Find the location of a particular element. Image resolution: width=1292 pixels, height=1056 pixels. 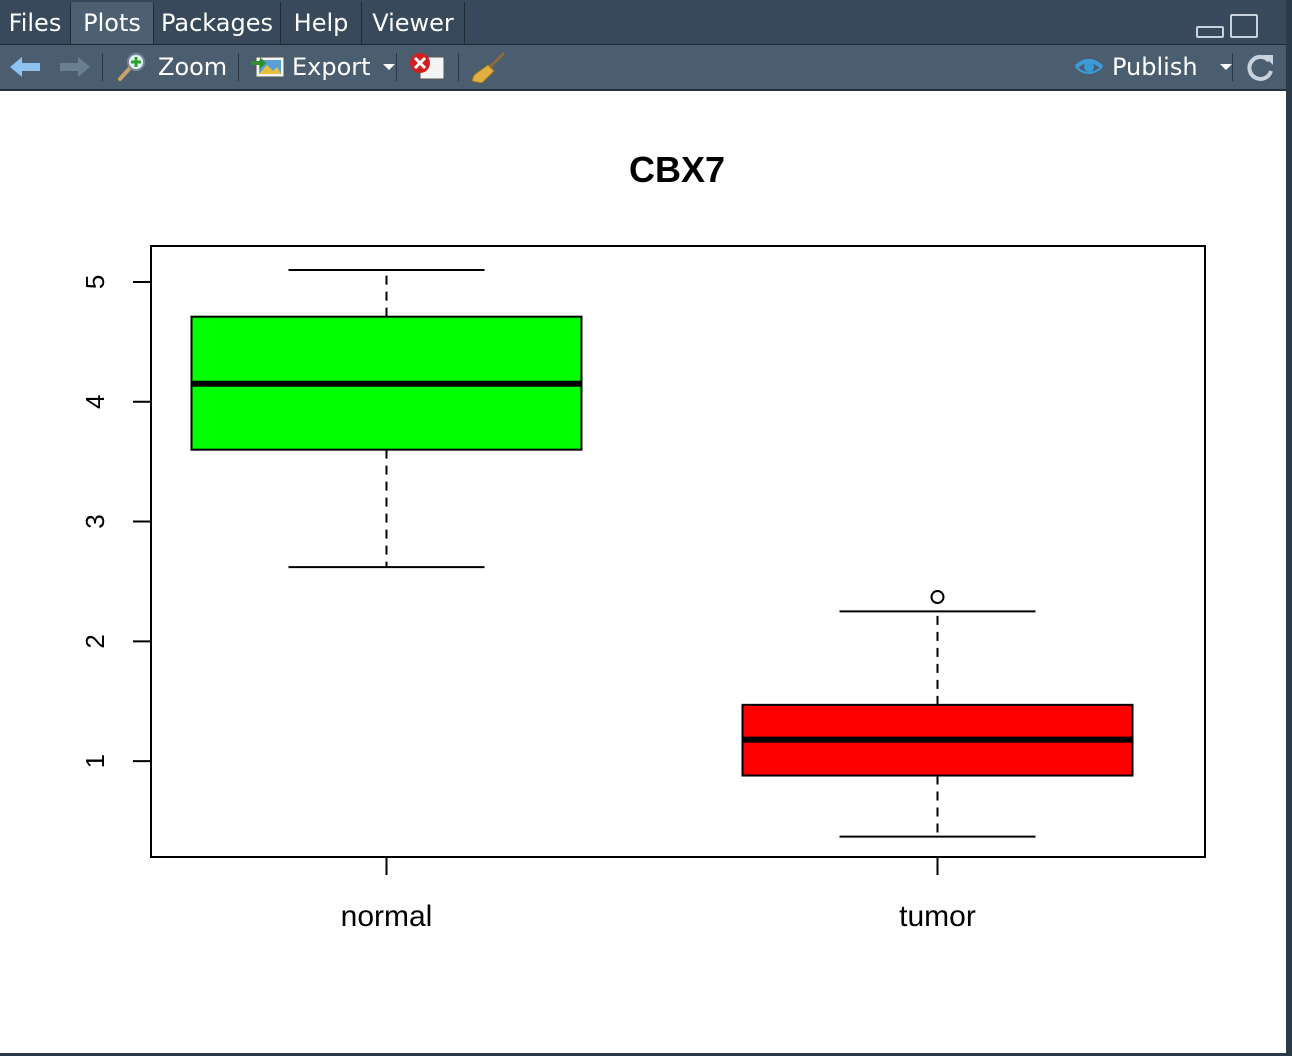

export-button: Export is located at coordinates (322, 67).